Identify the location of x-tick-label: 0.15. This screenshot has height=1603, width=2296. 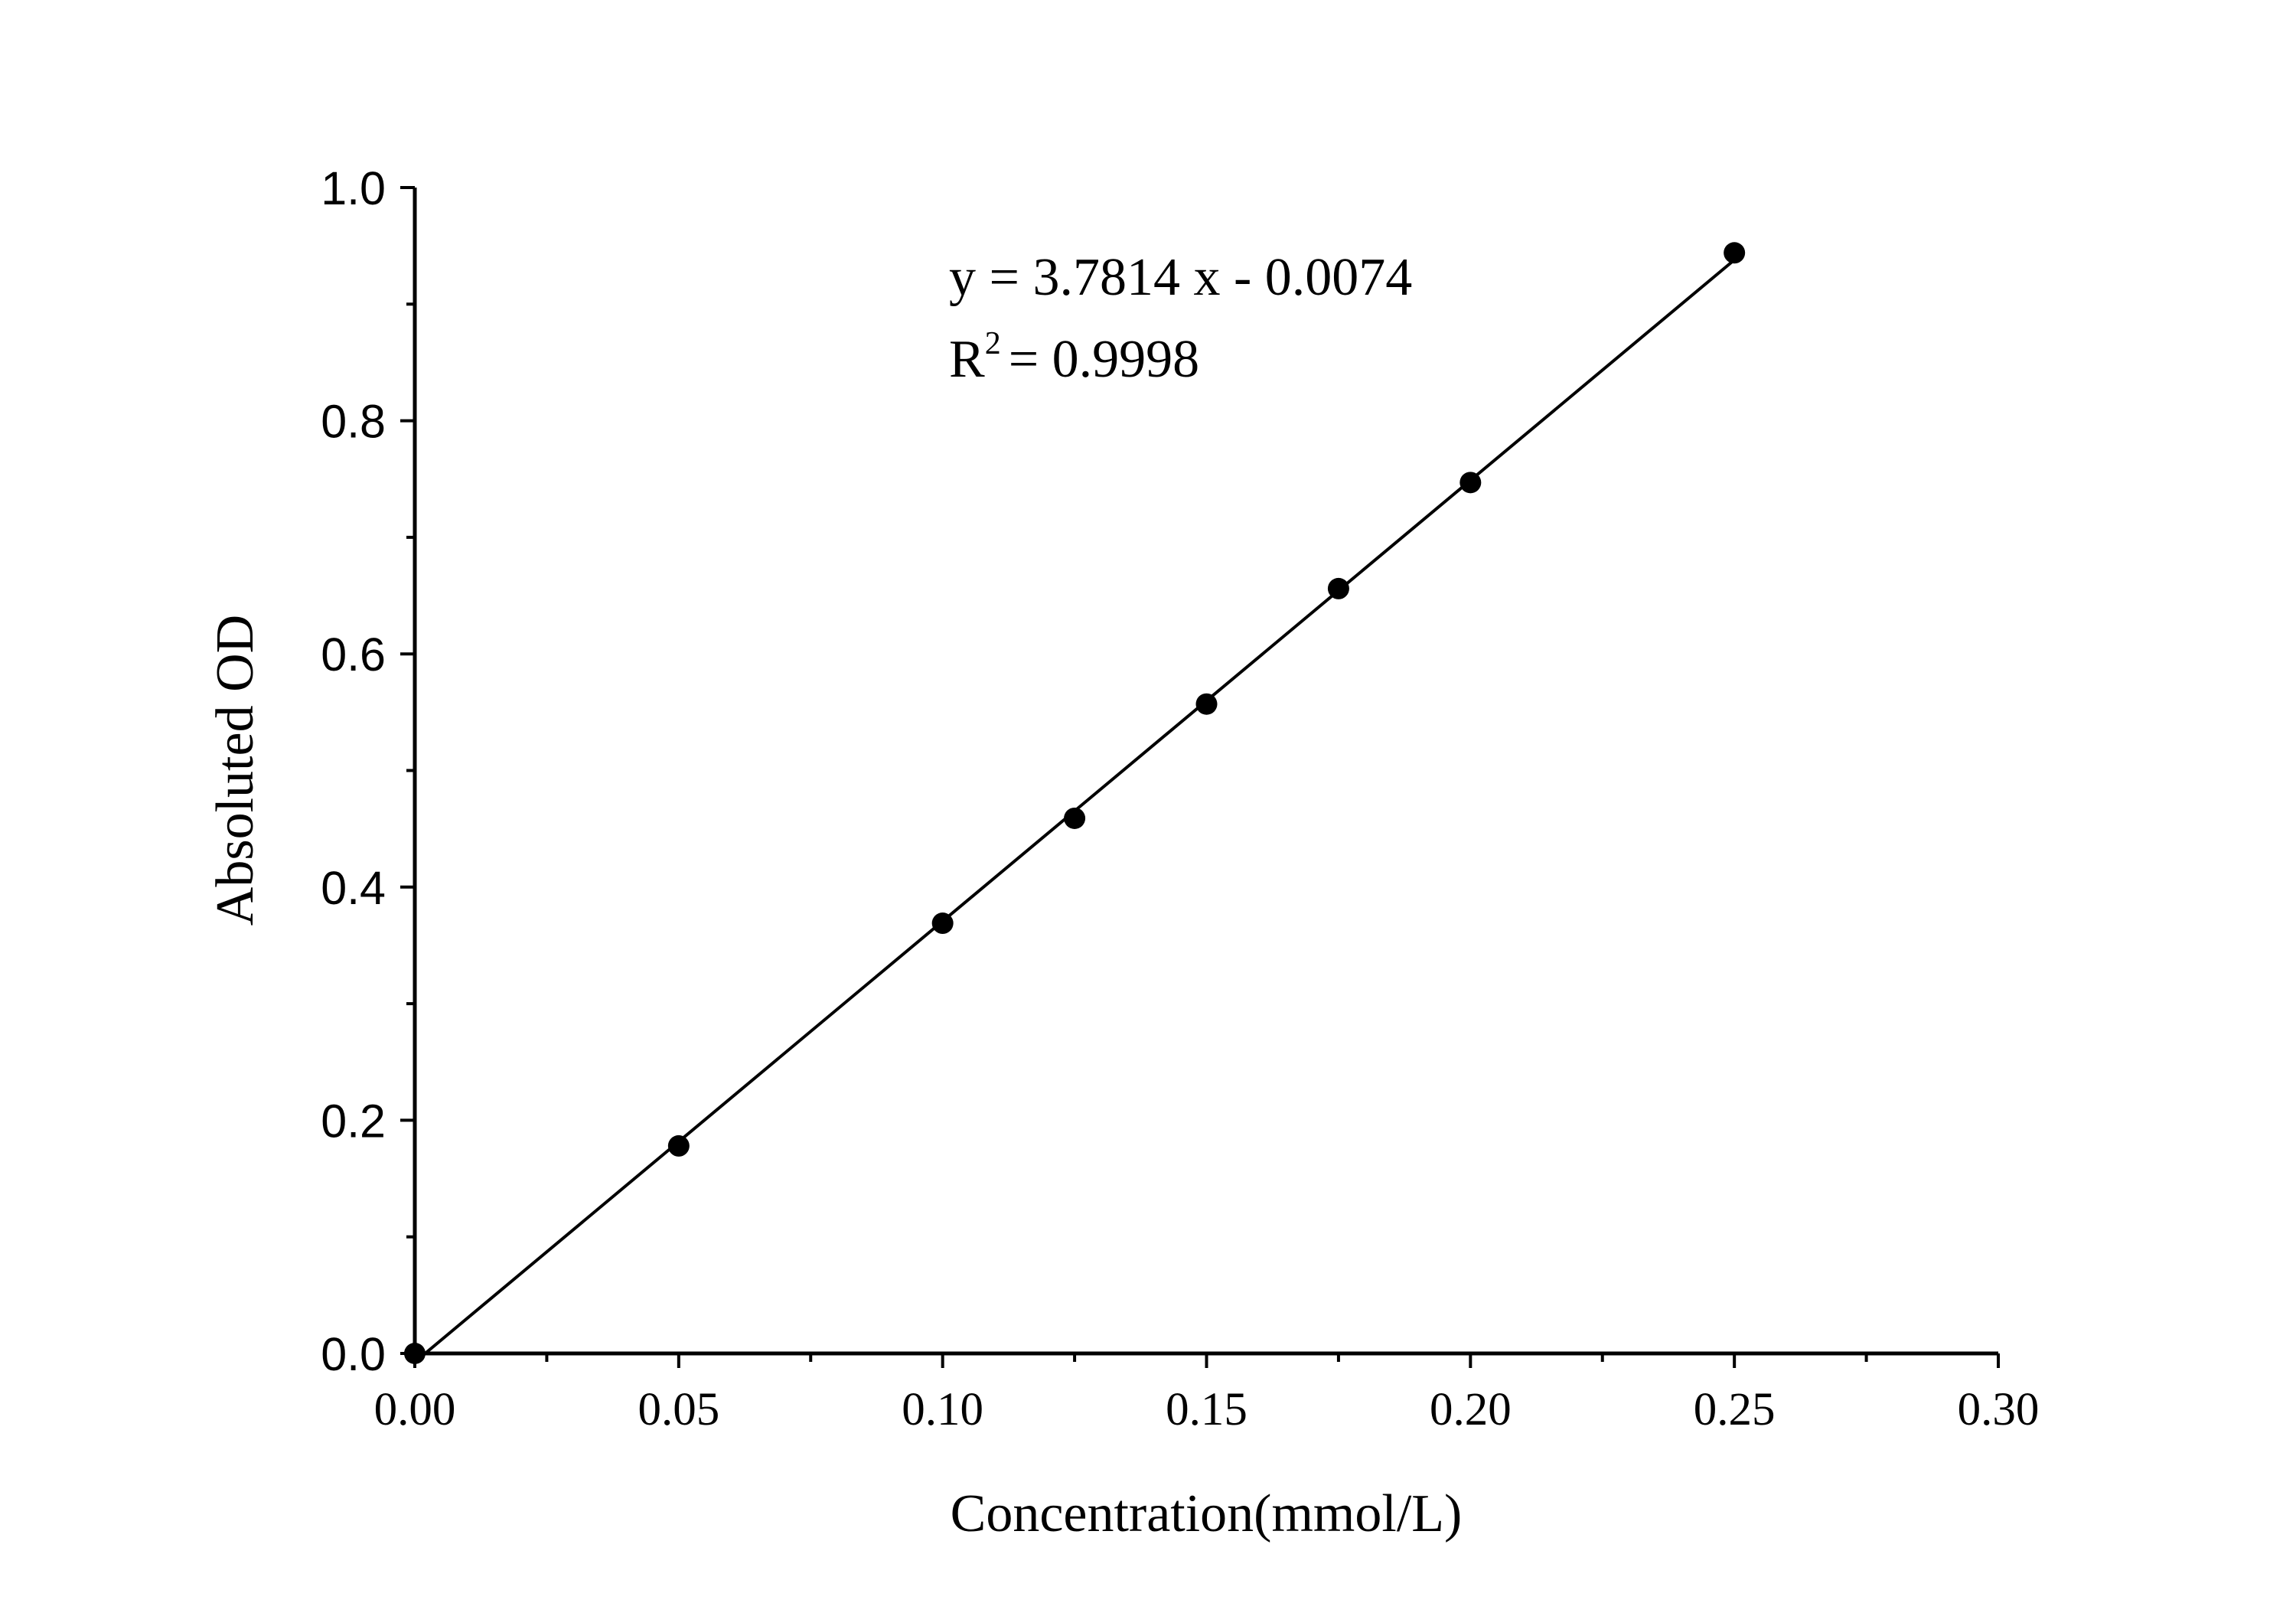
(1206, 1409).